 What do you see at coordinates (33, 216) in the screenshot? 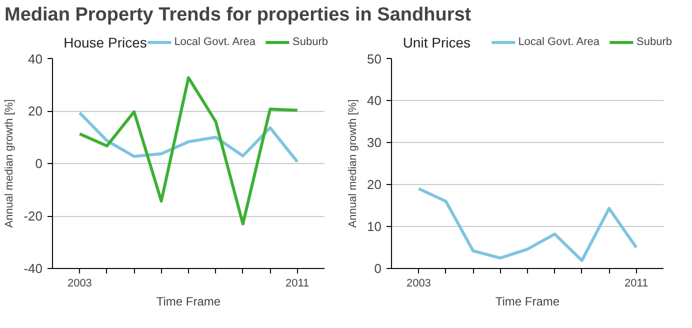
I see `y-tick-label: -20` at bounding box center [33, 216].